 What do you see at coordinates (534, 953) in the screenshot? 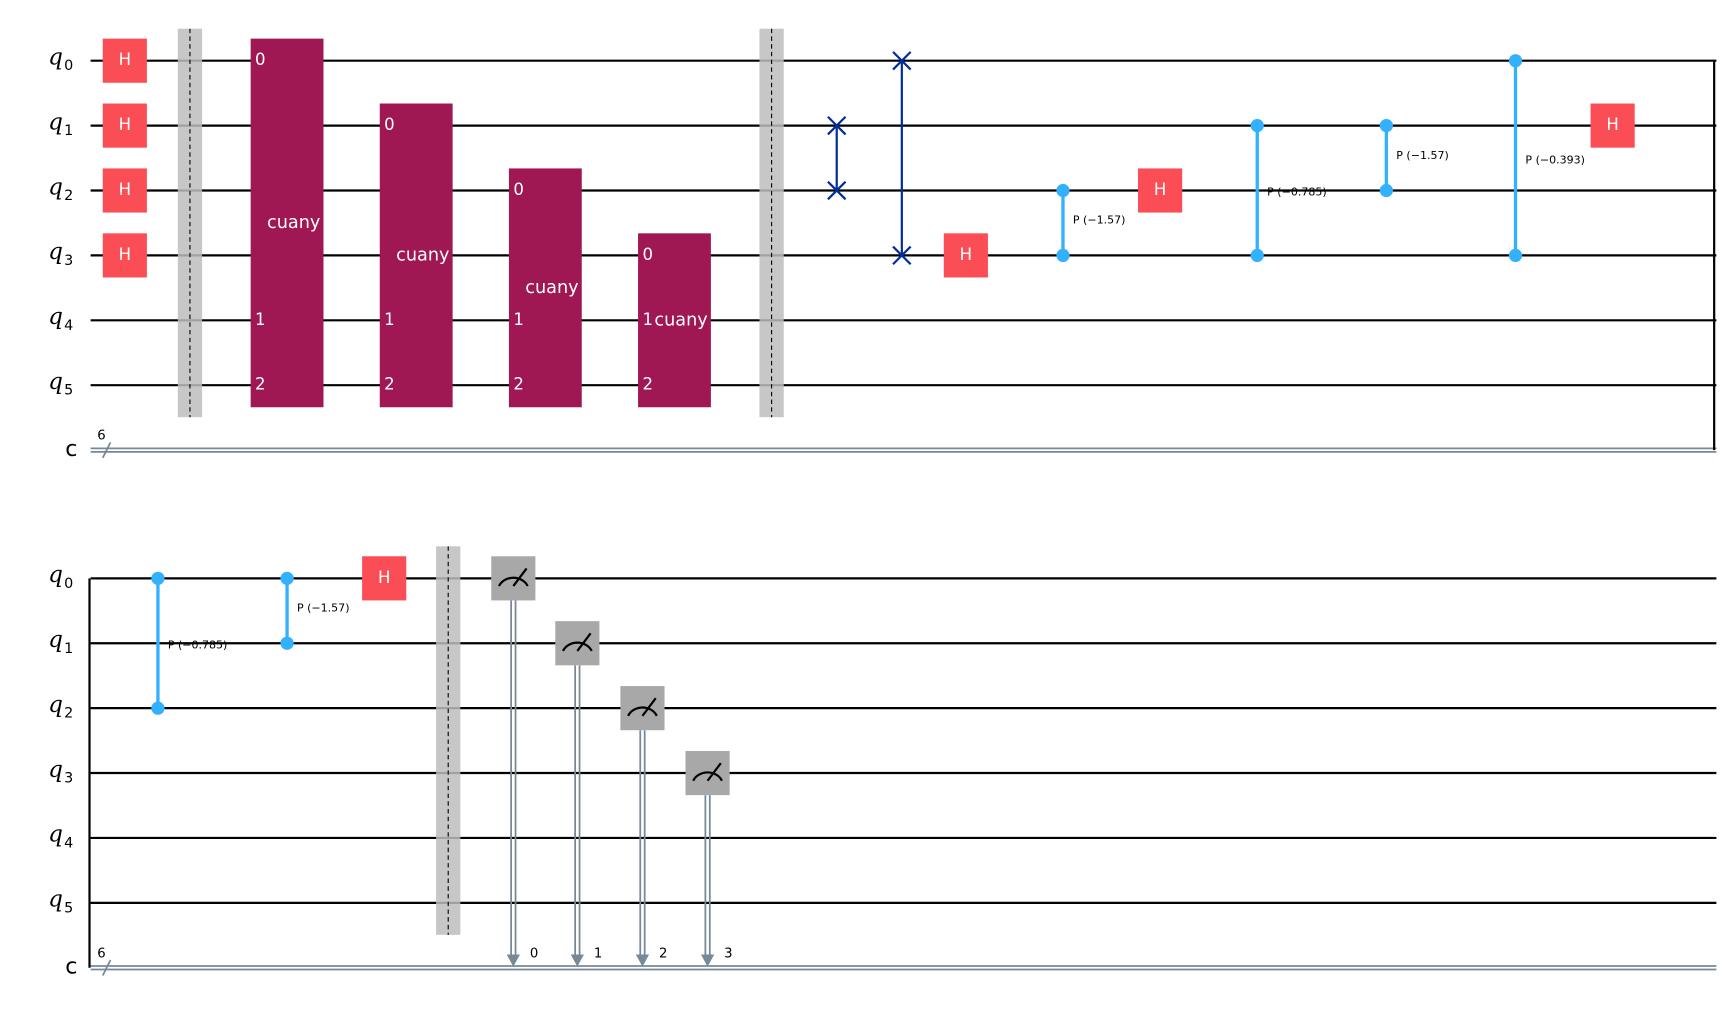
I see `measure-bit: 0` at bounding box center [534, 953].